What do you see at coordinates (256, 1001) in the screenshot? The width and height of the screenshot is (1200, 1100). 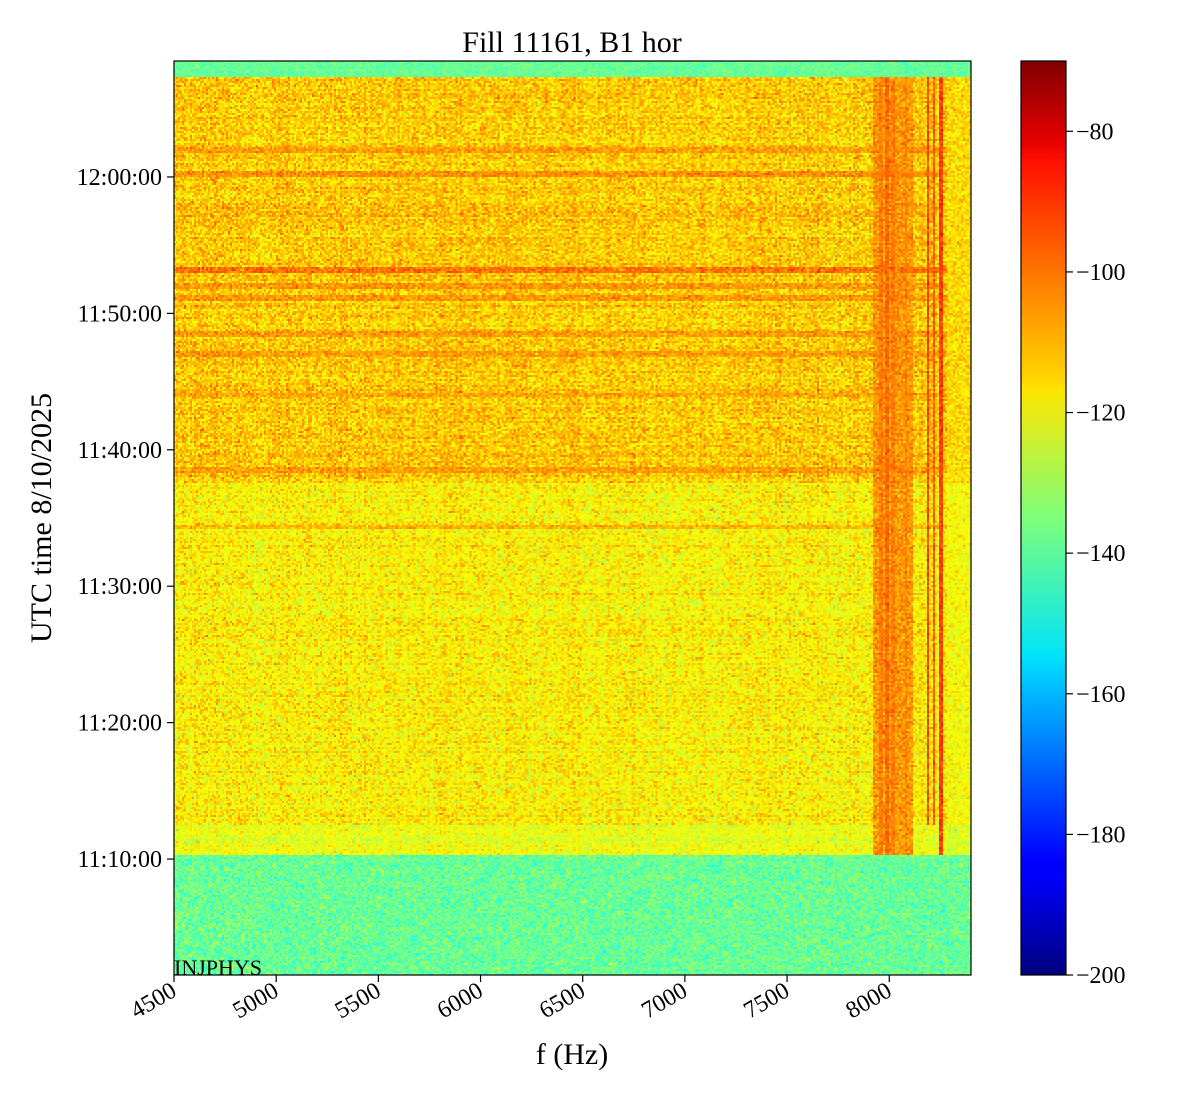 I see `x-tick-label: 5000` at bounding box center [256, 1001].